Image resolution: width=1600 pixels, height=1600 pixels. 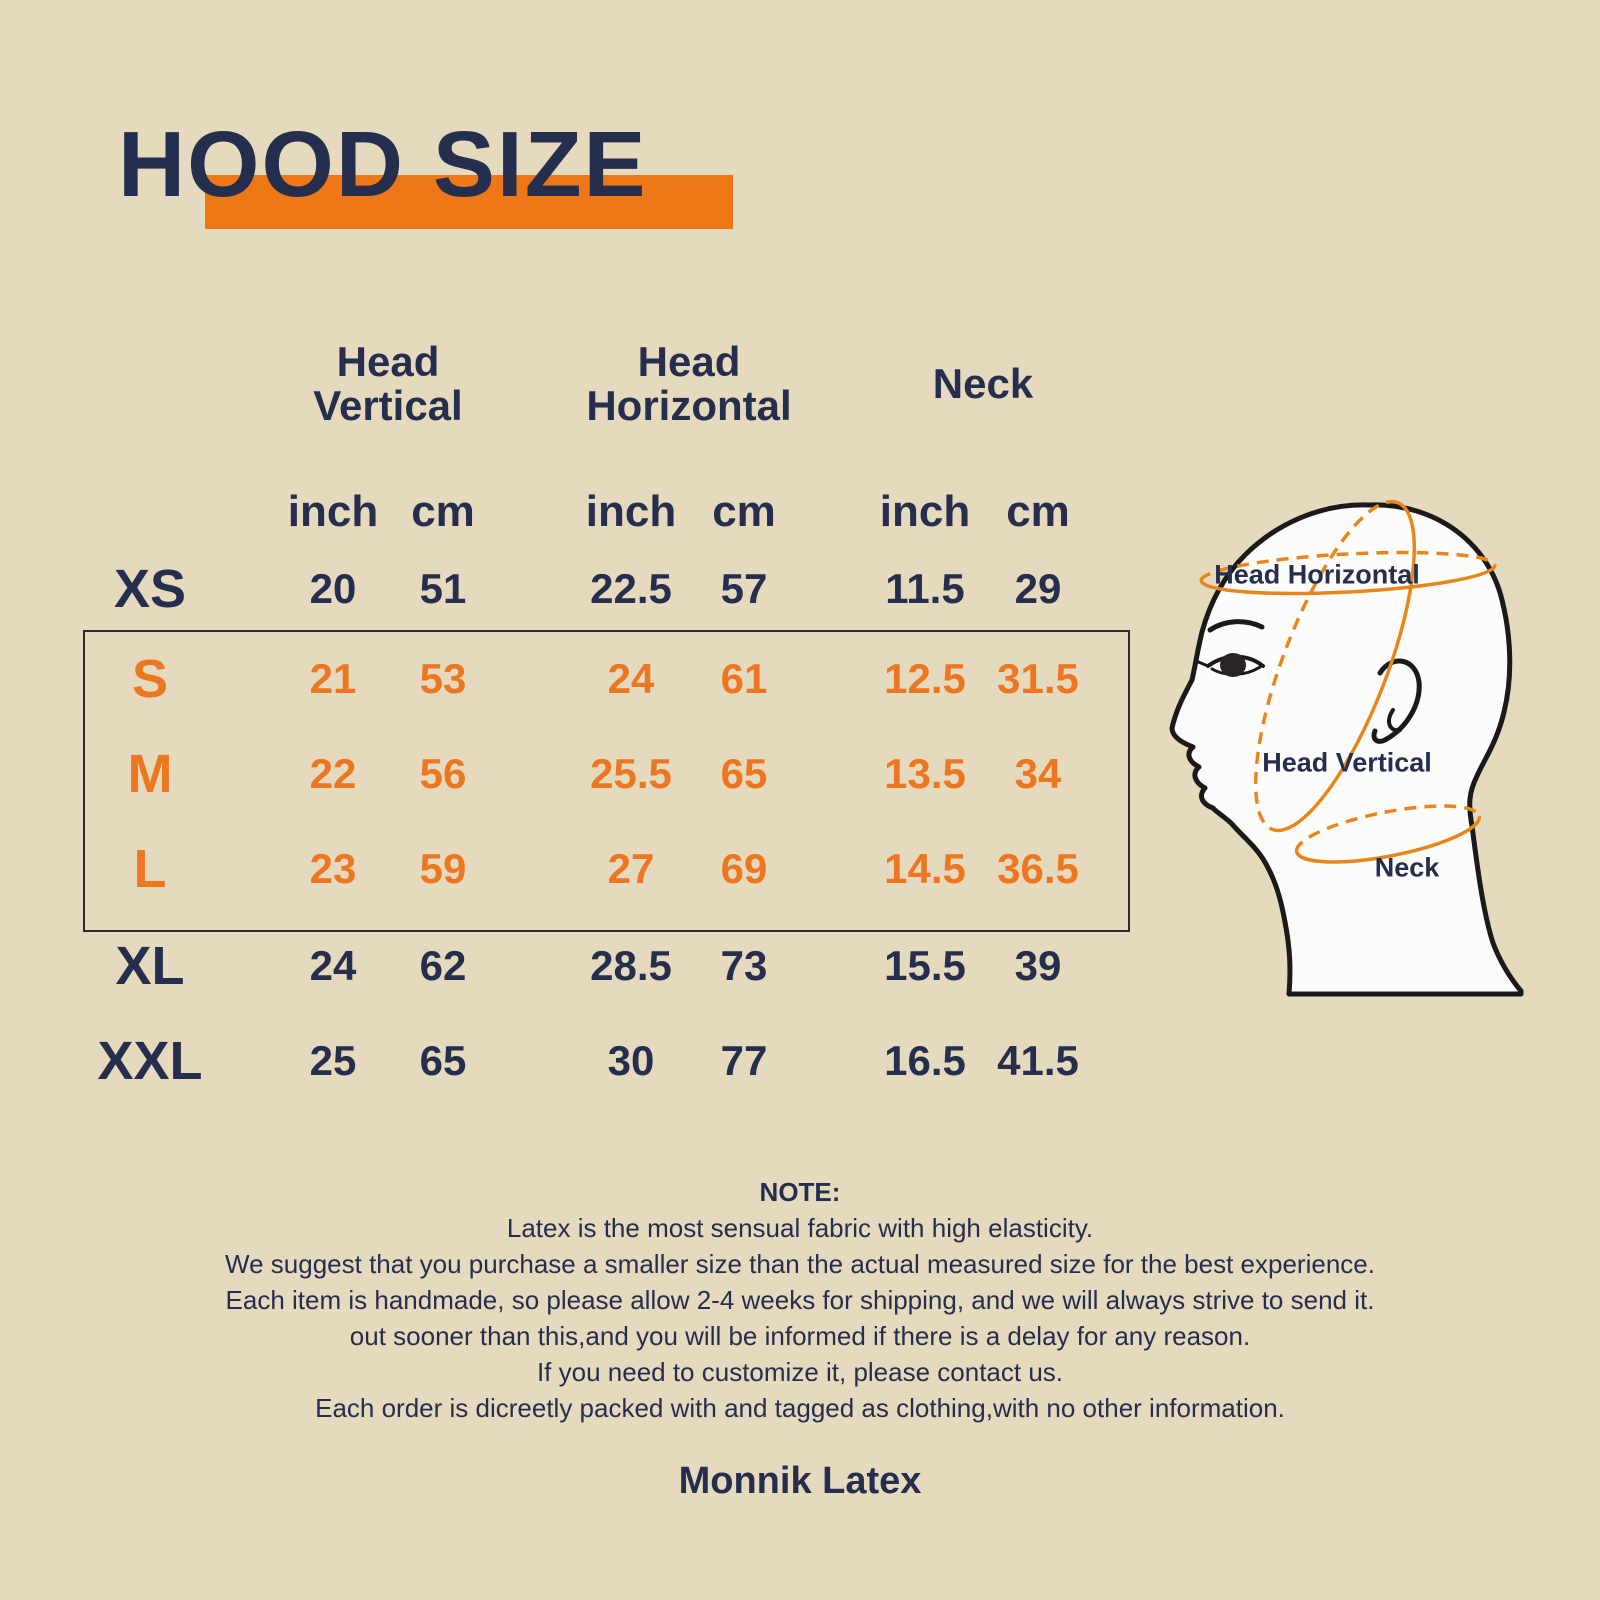 I want to click on size-value: 29, so click(x=1038, y=588).